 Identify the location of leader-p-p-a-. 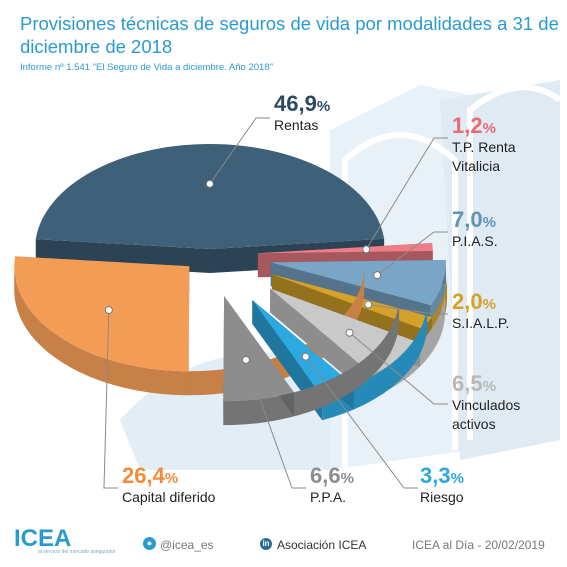
(275, 424).